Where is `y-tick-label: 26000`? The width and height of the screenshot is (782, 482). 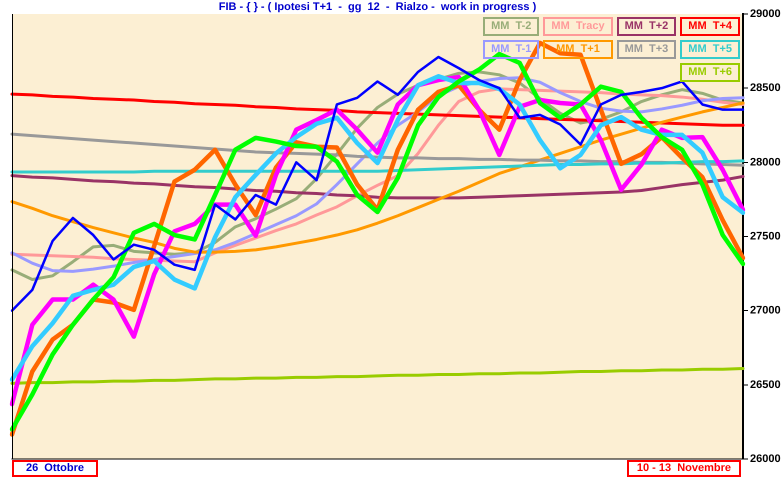
y-tick-label: 26000 is located at coordinates (765, 459).